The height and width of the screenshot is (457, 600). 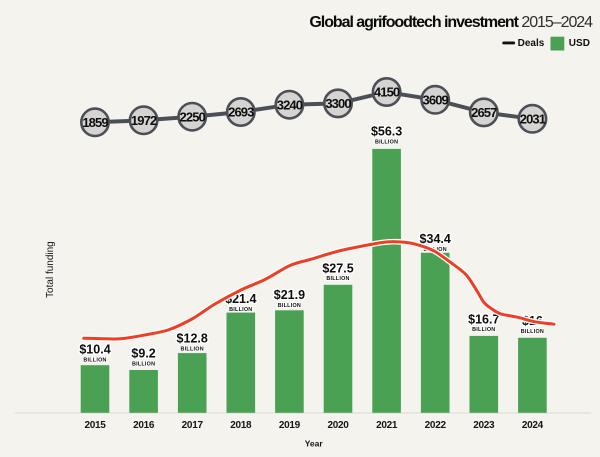 What do you see at coordinates (531, 43) in the screenshot?
I see `svg-text: Deals` at bounding box center [531, 43].